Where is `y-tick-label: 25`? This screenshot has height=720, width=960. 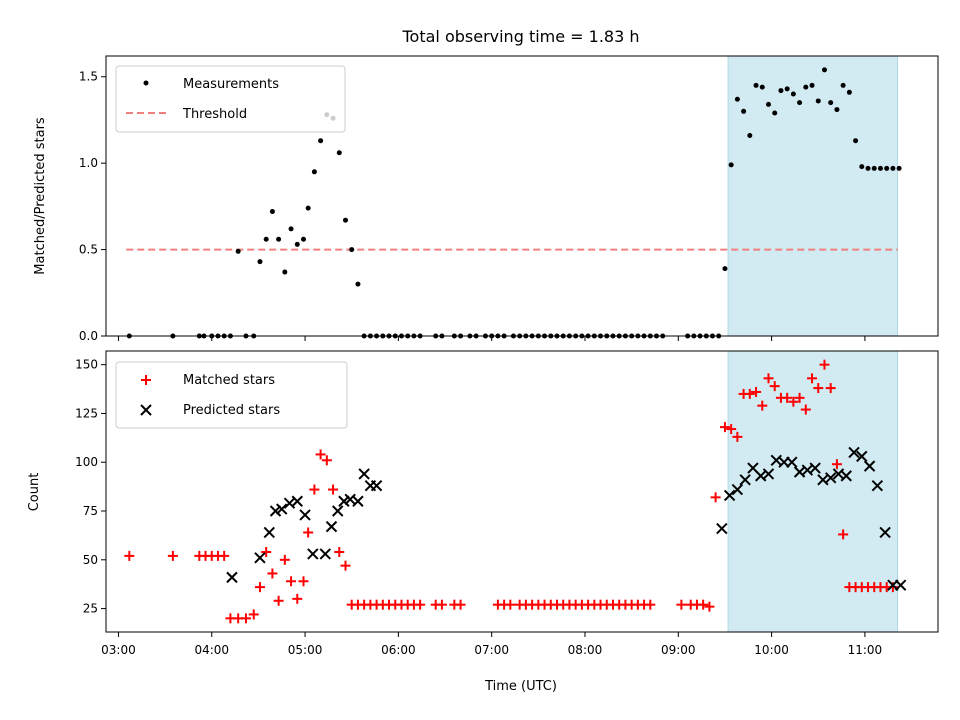
y-tick-label: 25 is located at coordinates (90, 609).